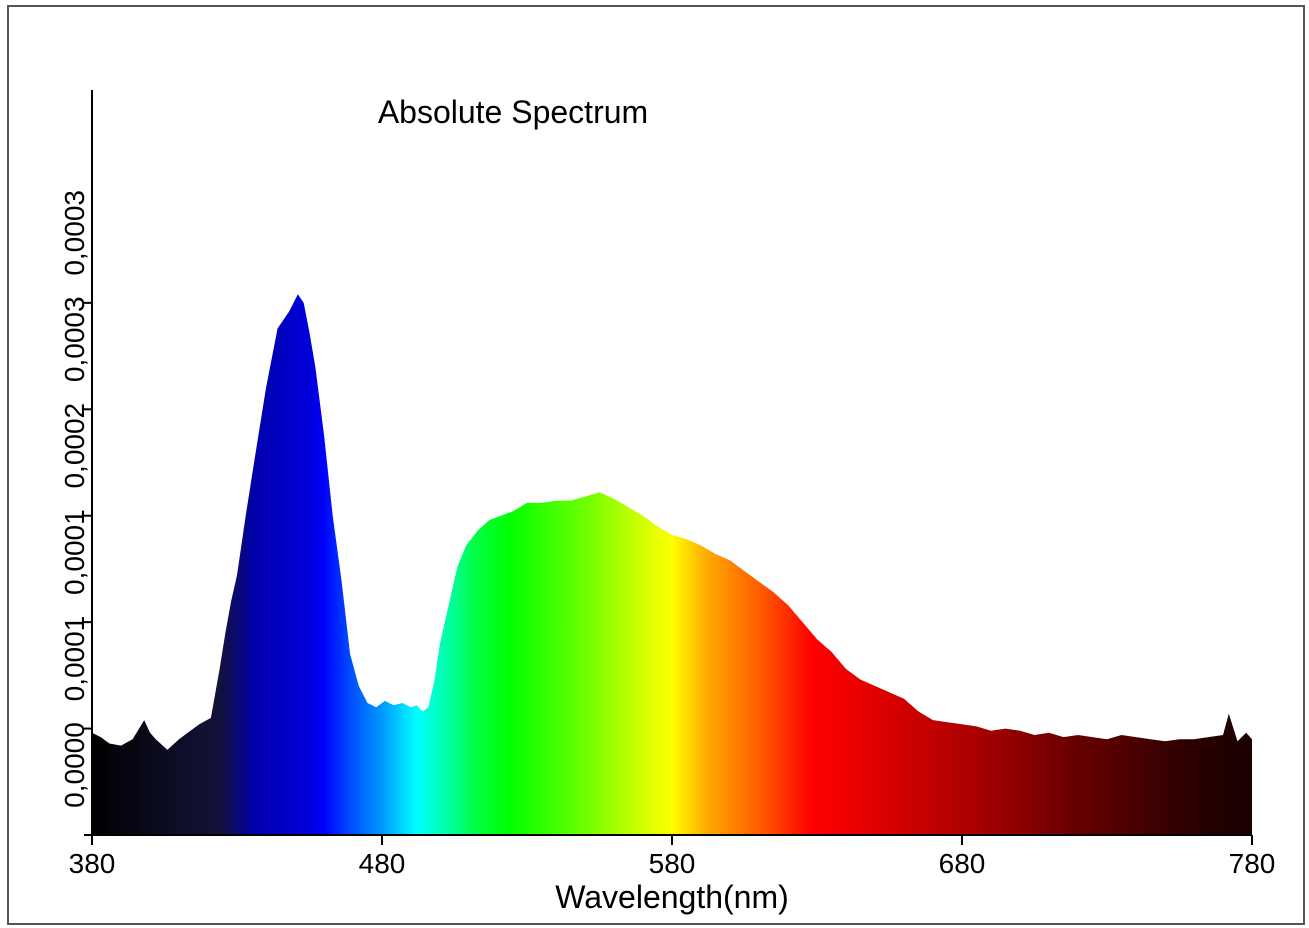 The image size is (1309, 928). I want to click on y-tick-label: 0,0000, so click(74, 765).